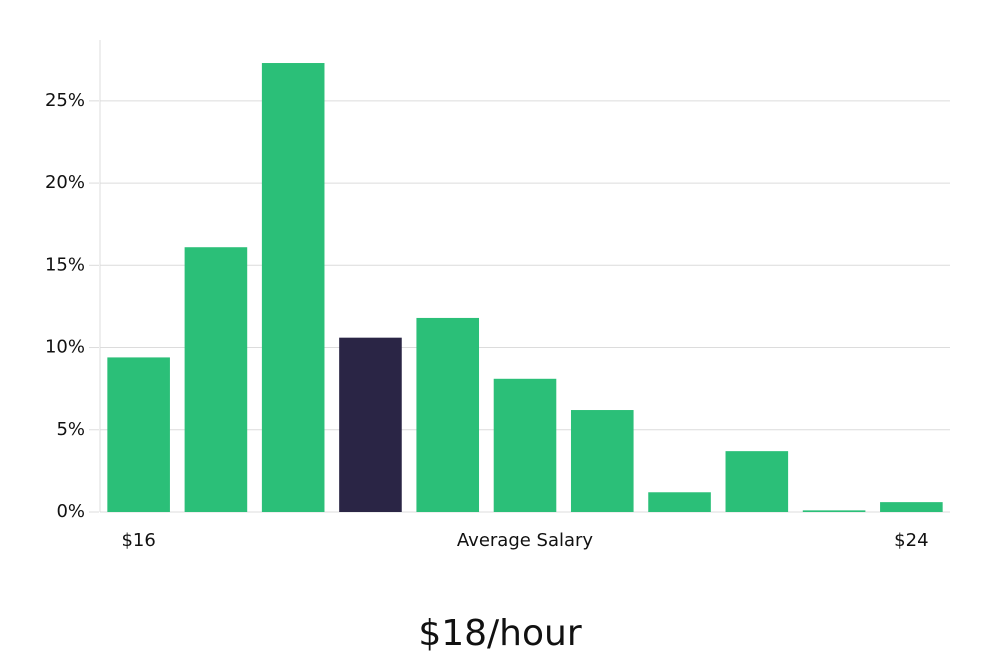 The width and height of the screenshot is (1000, 660). I want to click on y-tick-label: 0%, so click(70, 511).